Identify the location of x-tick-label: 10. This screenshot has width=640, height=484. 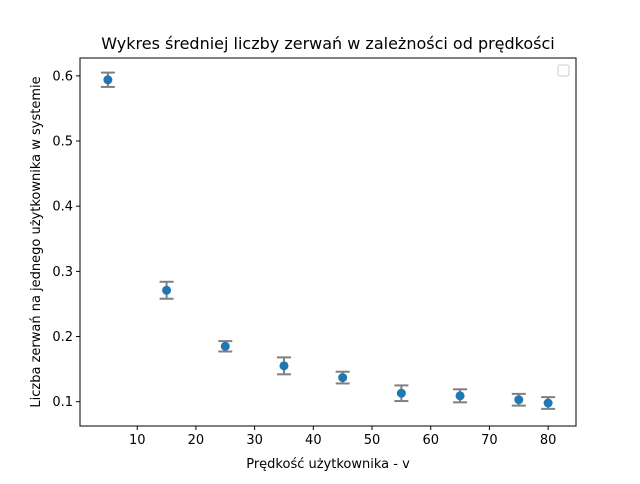
(137, 440).